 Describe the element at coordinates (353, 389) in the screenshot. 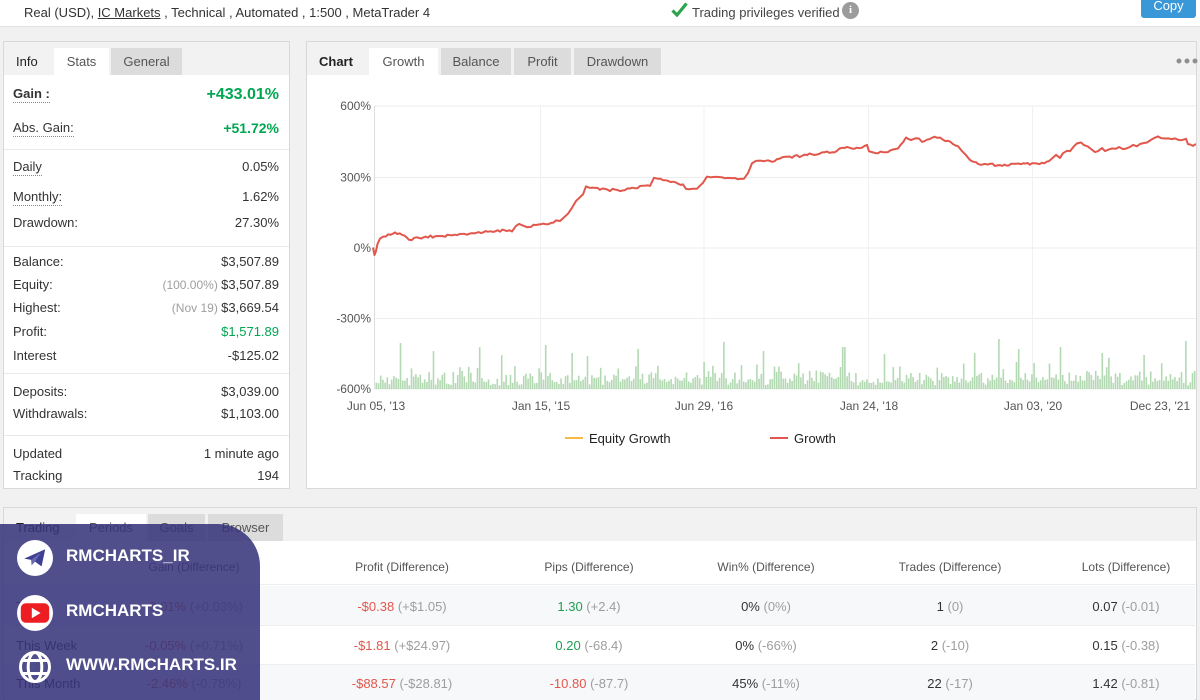

I see `svg-text: -600%` at that location.